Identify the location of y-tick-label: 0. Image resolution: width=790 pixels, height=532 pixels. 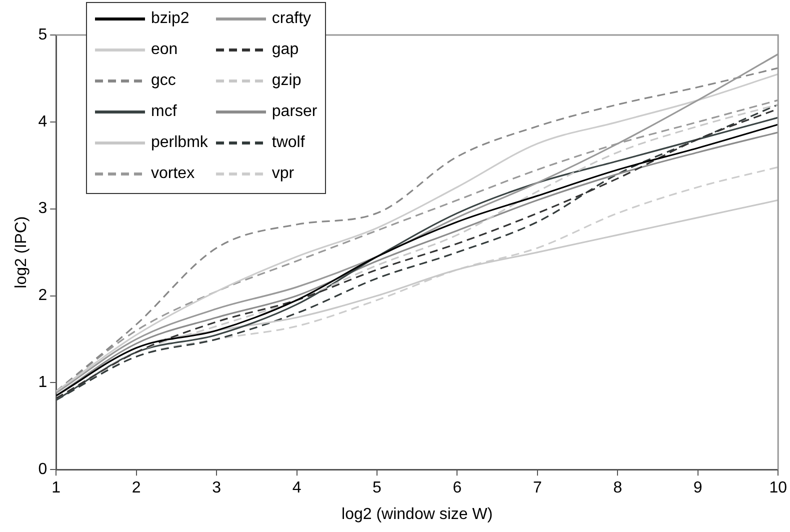
(43, 469).